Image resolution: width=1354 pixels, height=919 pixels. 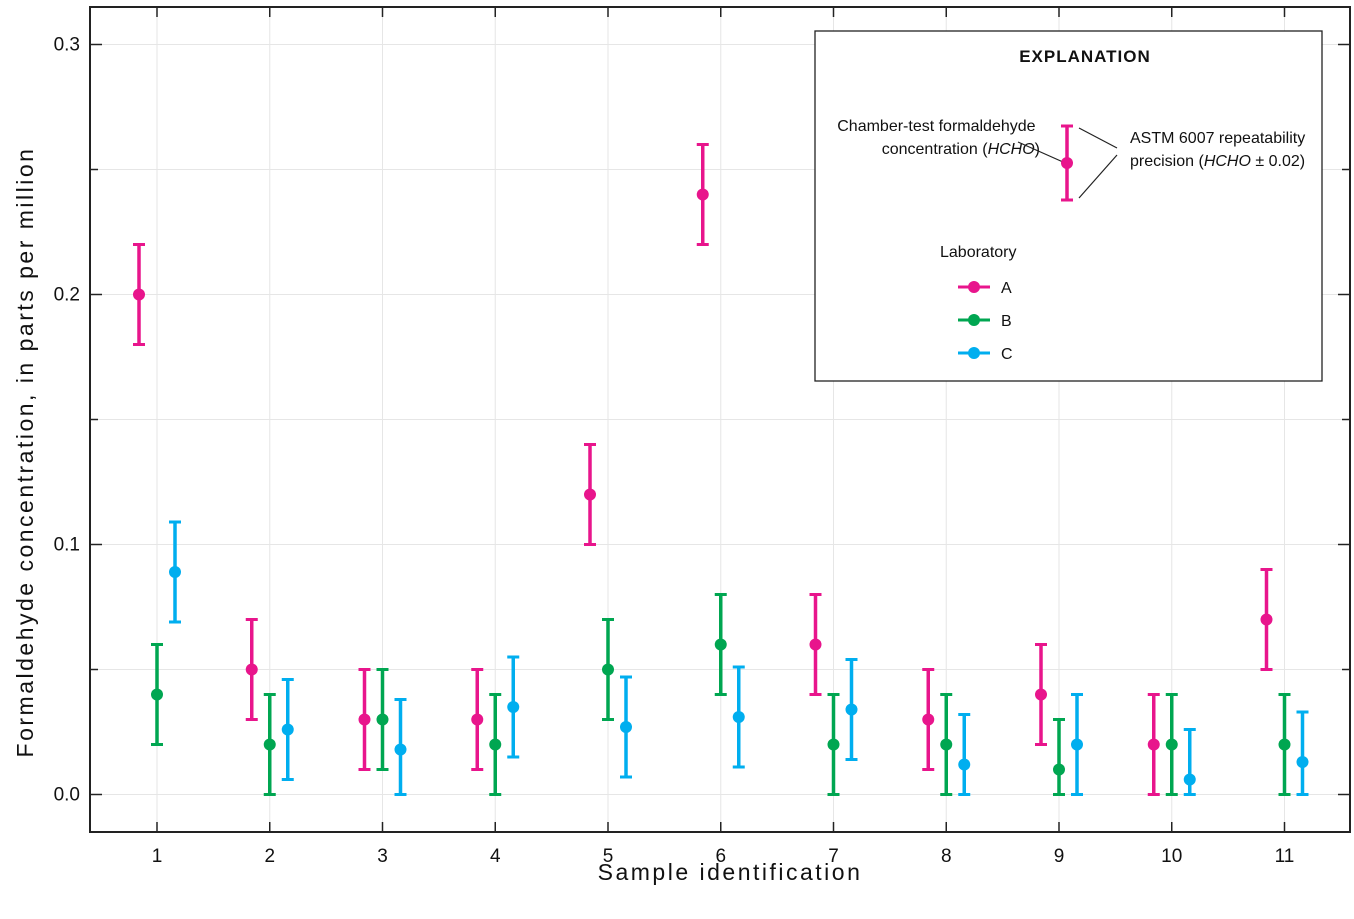 I want to click on x-tick-label: 9, so click(x=1059, y=856).